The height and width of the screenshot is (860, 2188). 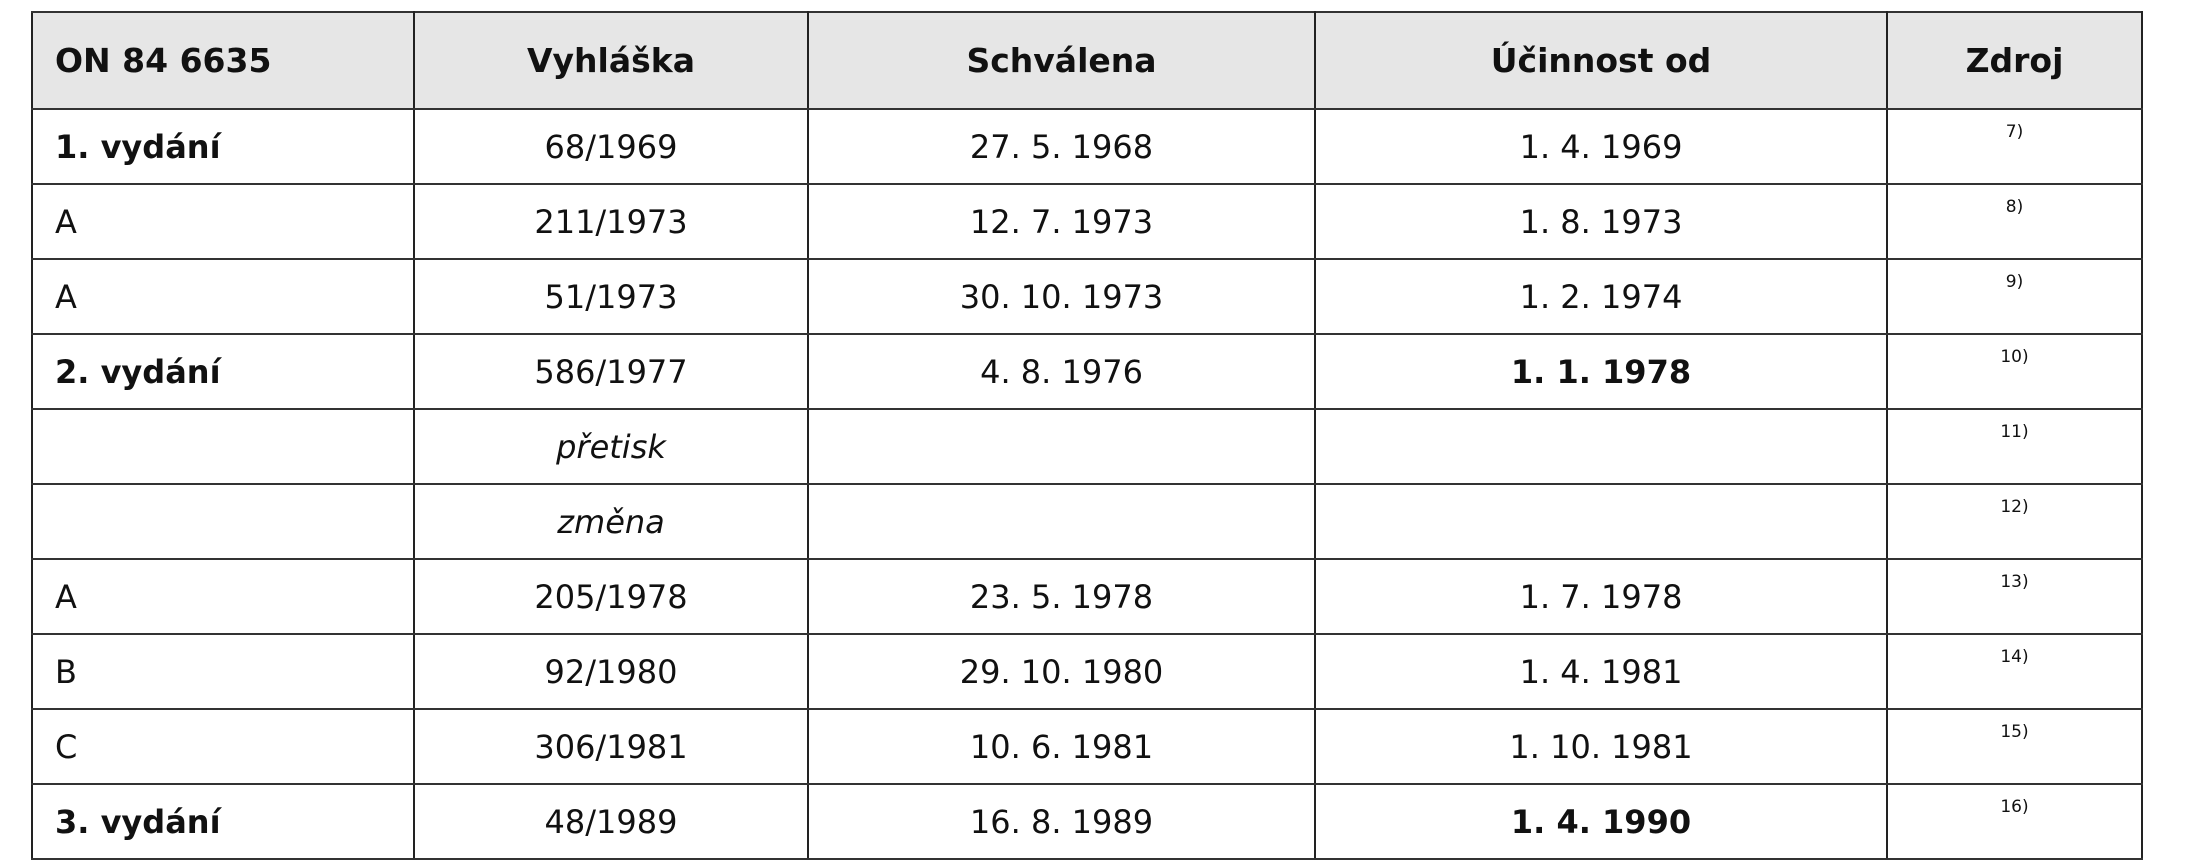 What do you see at coordinates (1061, 146) in the screenshot?
I see `table-cell: 27. 5. 1968` at bounding box center [1061, 146].